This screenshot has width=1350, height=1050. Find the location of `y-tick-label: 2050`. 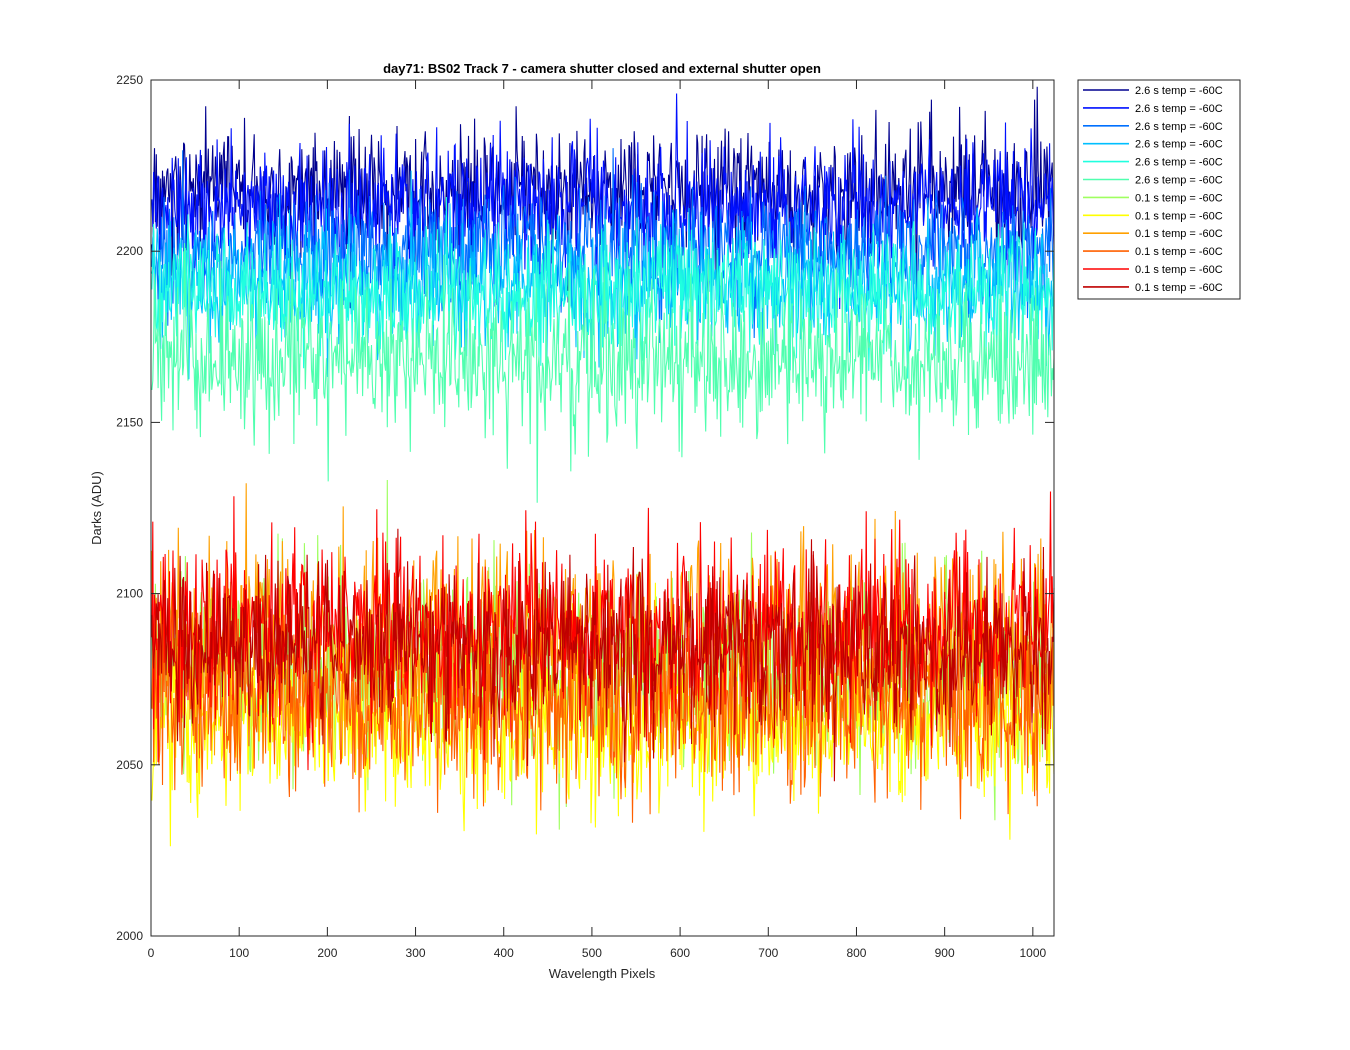

y-tick-label: 2050 is located at coordinates (129, 765).